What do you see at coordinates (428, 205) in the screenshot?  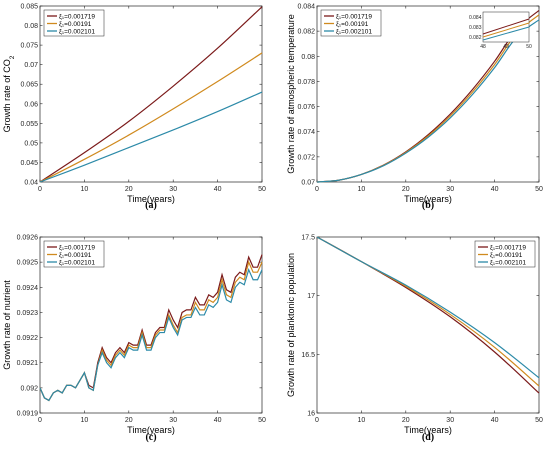 I see `panel-label: (b)` at bounding box center [428, 205].